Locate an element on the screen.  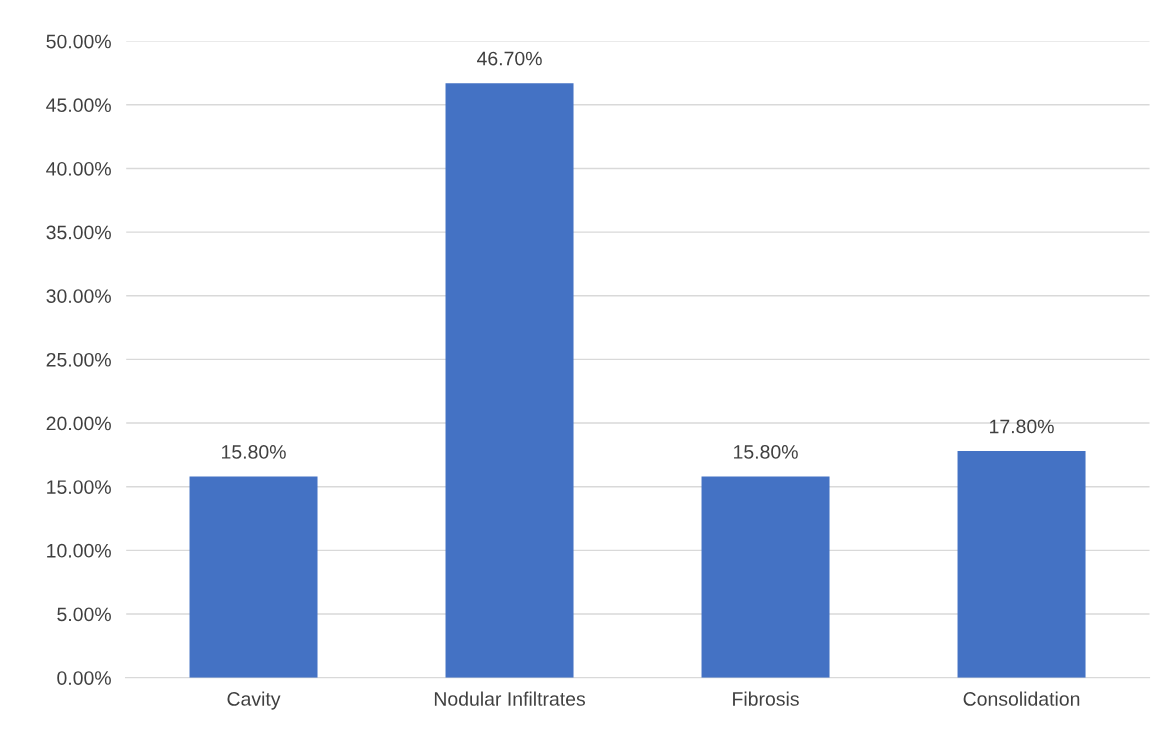
y-tick-label: 25.00% is located at coordinates (78, 359).